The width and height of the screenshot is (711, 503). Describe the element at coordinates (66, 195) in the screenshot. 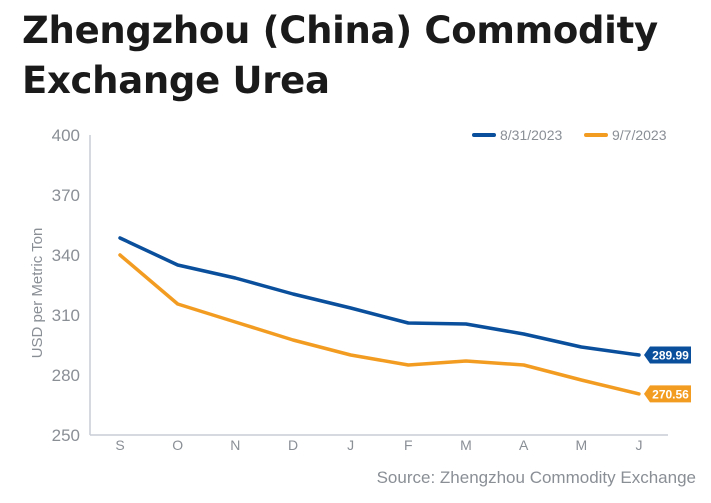

I see `y-tick-label: 370` at that location.